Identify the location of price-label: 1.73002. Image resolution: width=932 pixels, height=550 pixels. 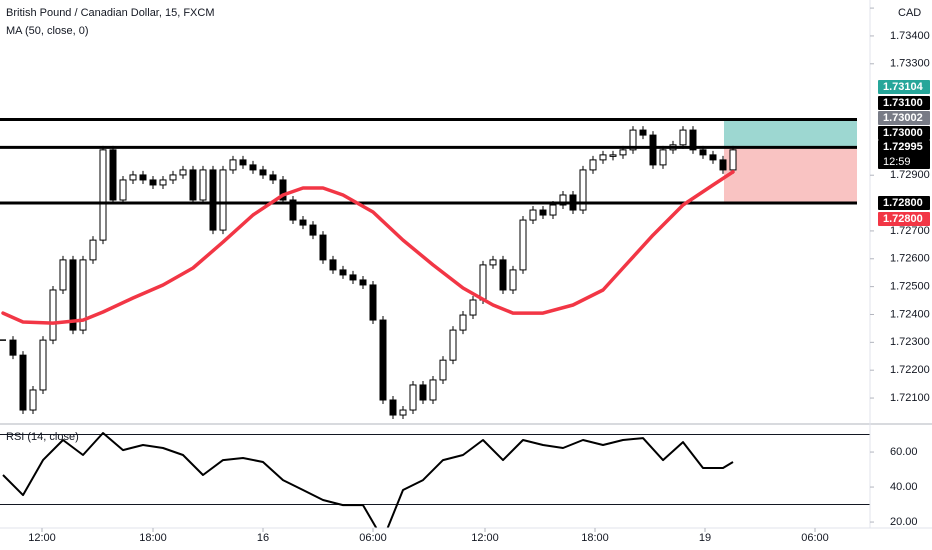
(903, 118).